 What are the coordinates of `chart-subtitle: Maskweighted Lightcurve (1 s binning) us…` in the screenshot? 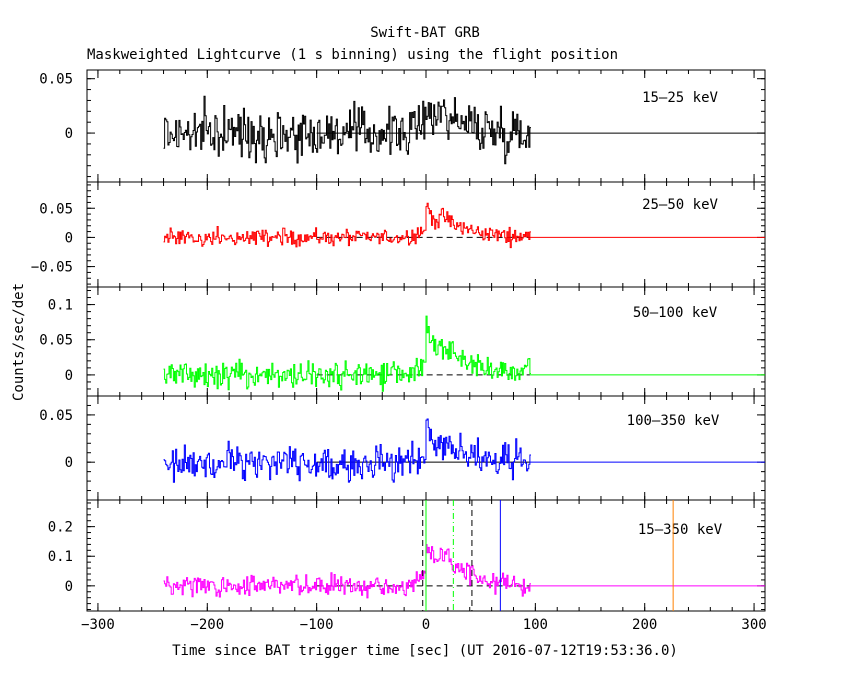 It's located at (352, 55).